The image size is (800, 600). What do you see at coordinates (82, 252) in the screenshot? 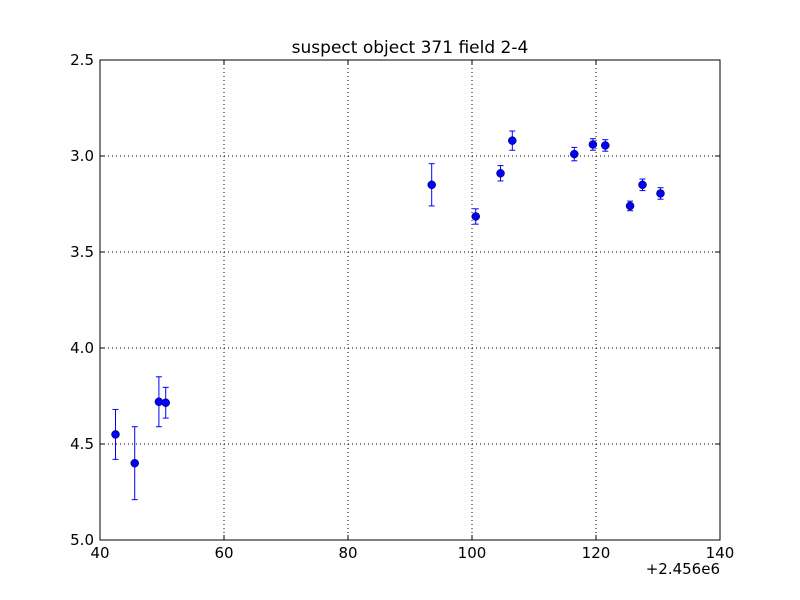
I see `y-tick-label: 3.5` at bounding box center [82, 252].